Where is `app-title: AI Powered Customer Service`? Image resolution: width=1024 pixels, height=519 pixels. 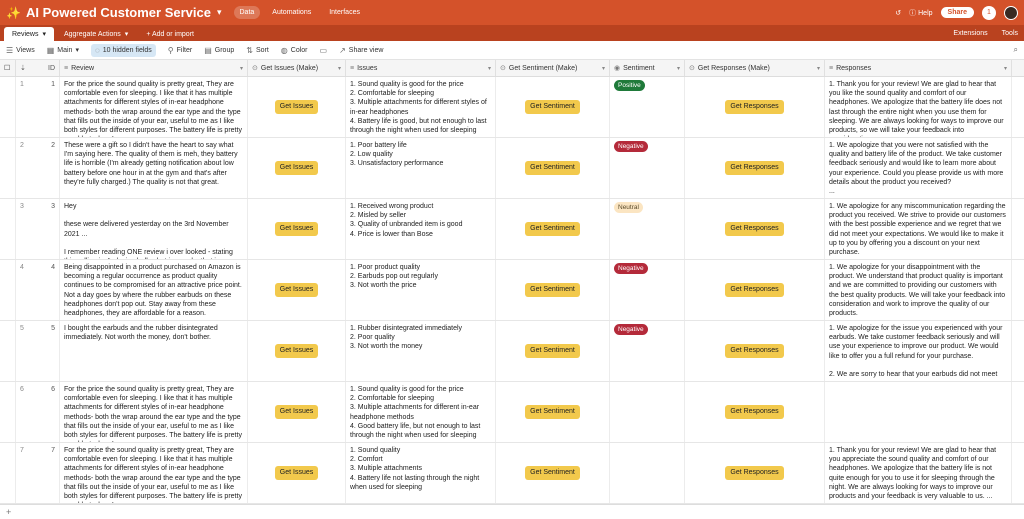 app-title: AI Powered Customer Service is located at coordinates (118, 12).